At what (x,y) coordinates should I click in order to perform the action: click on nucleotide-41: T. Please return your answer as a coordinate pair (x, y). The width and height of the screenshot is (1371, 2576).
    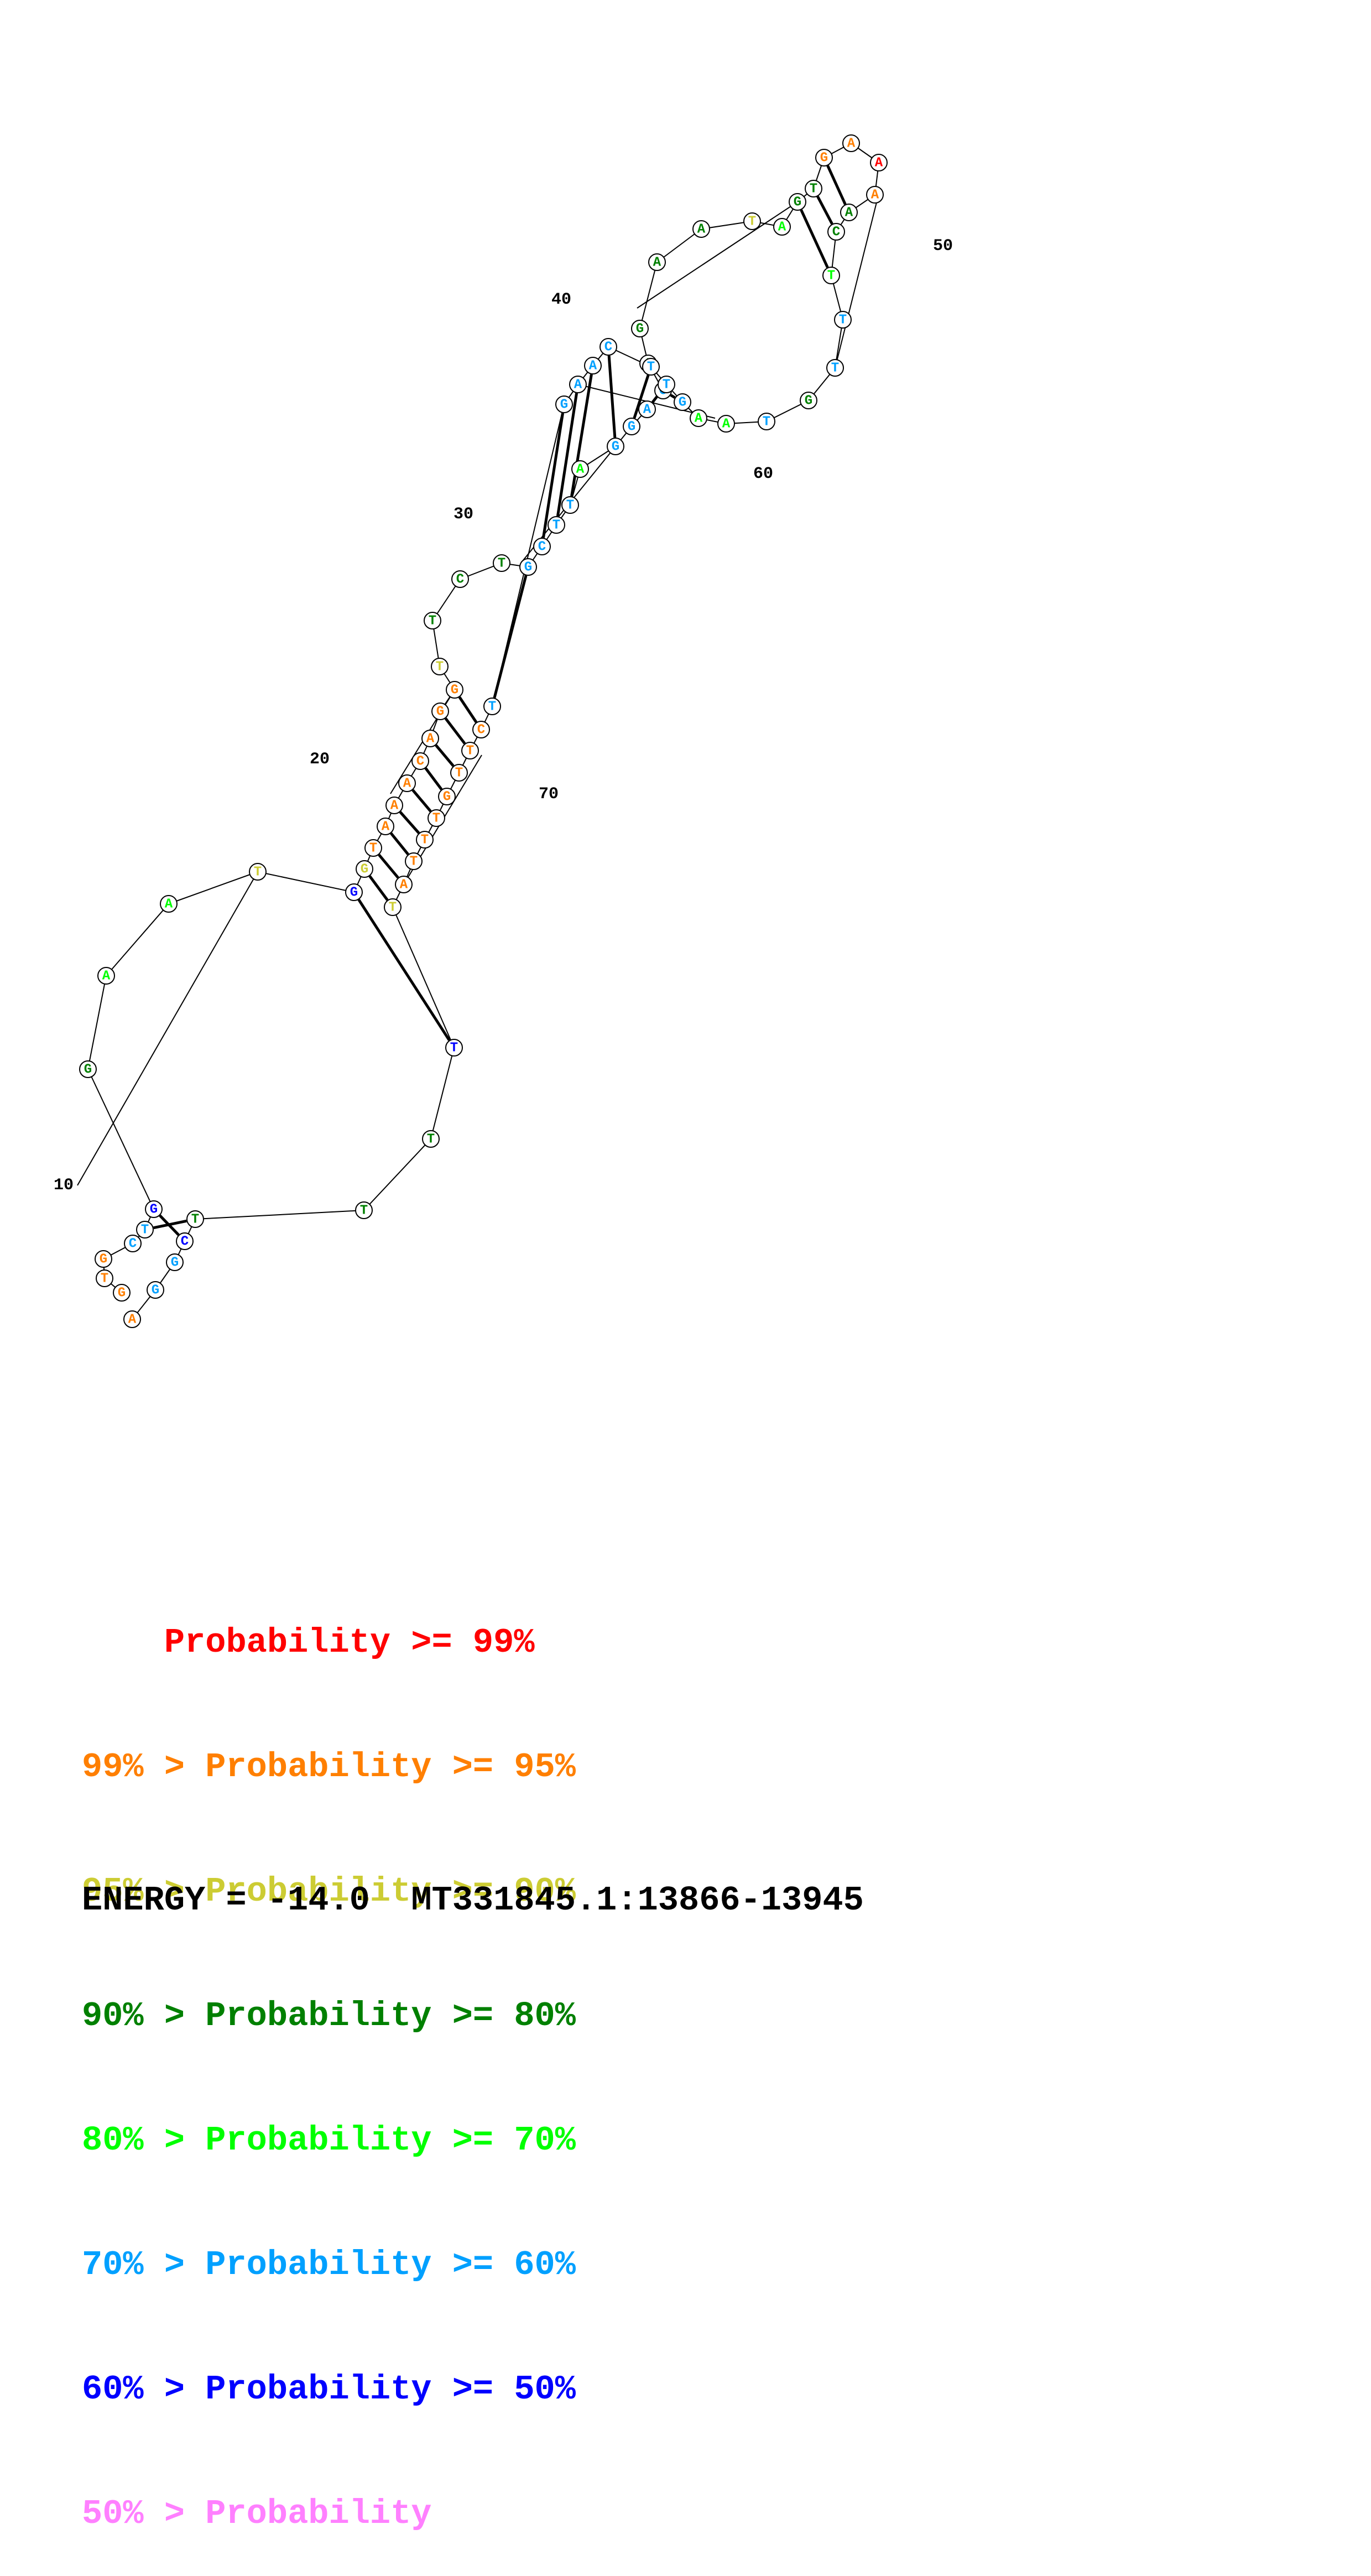
    Looking at the image, I should click on (814, 189).